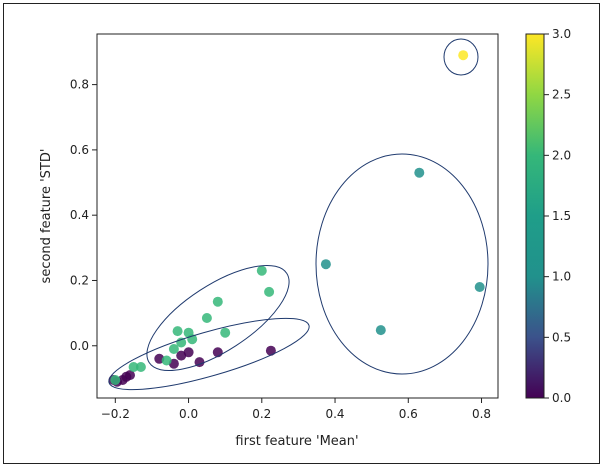 This screenshot has width=605, height=469. I want to click on cluster-outline-yellow, so click(461, 57).